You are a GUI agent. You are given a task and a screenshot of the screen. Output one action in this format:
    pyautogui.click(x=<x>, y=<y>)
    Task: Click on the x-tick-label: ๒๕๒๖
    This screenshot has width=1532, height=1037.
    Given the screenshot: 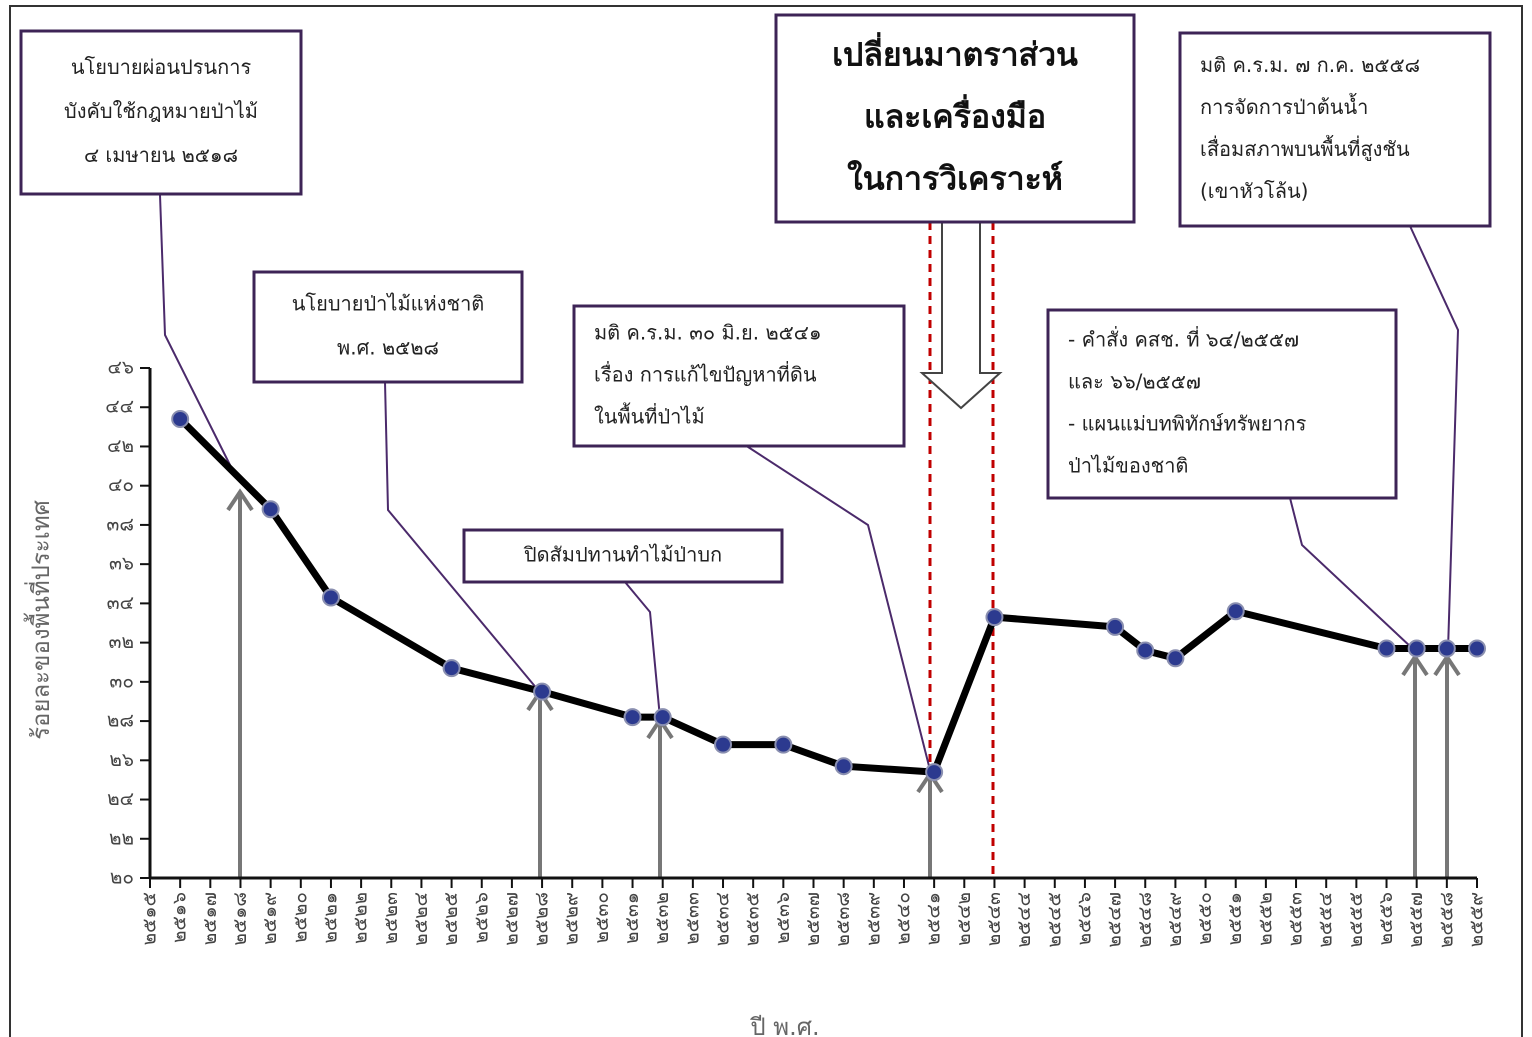 What is the action you would take?
    pyautogui.click(x=481, y=918)
    